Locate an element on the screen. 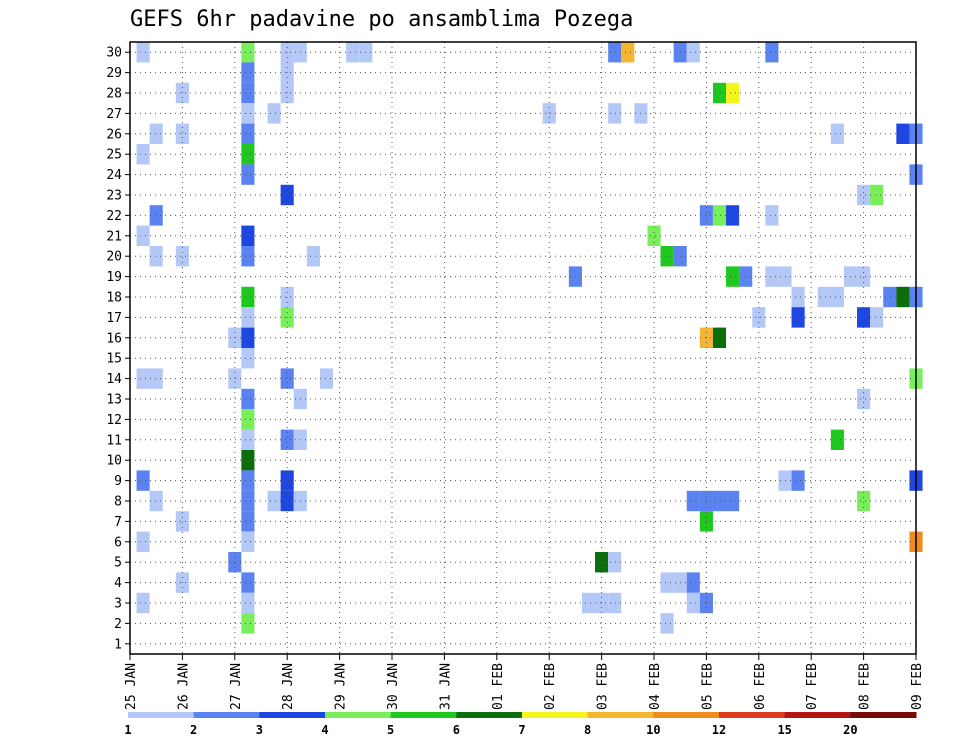  y-tick-label: 8 is located at coordinates (118, 502).